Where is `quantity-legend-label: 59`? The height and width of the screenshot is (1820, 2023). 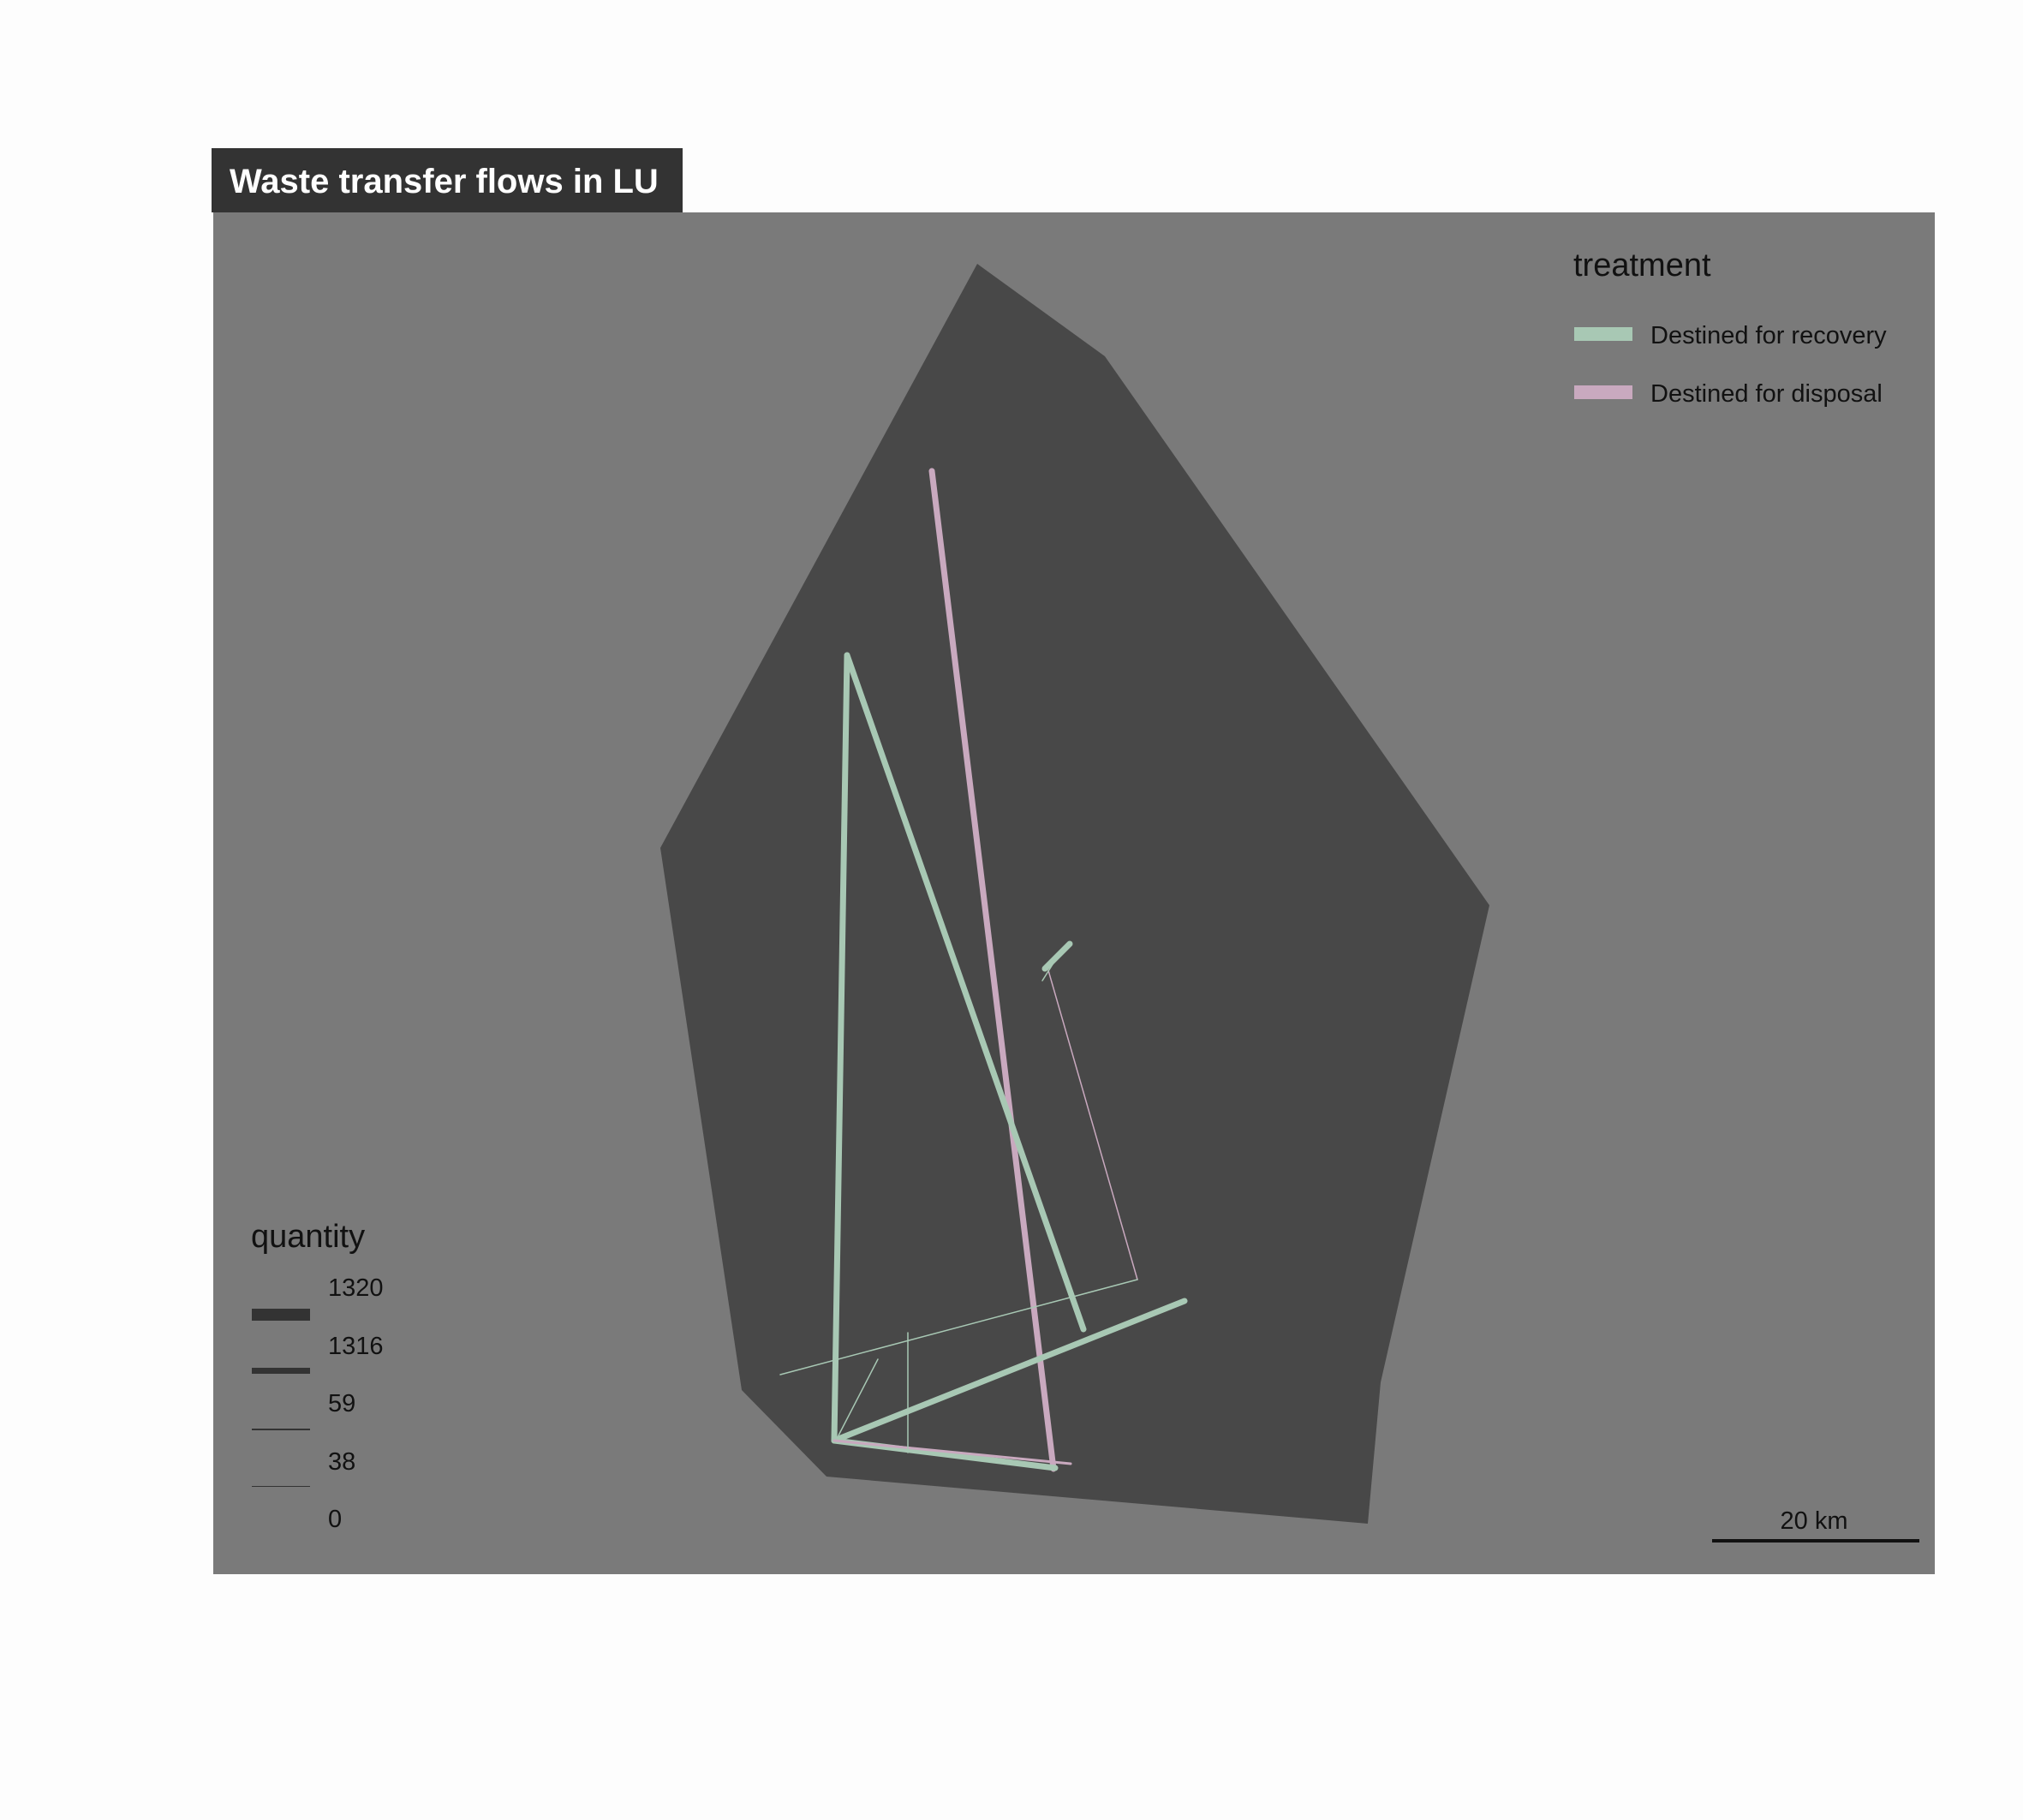
quantity-legend-label: 59 is located at coordinates (341, 1403).